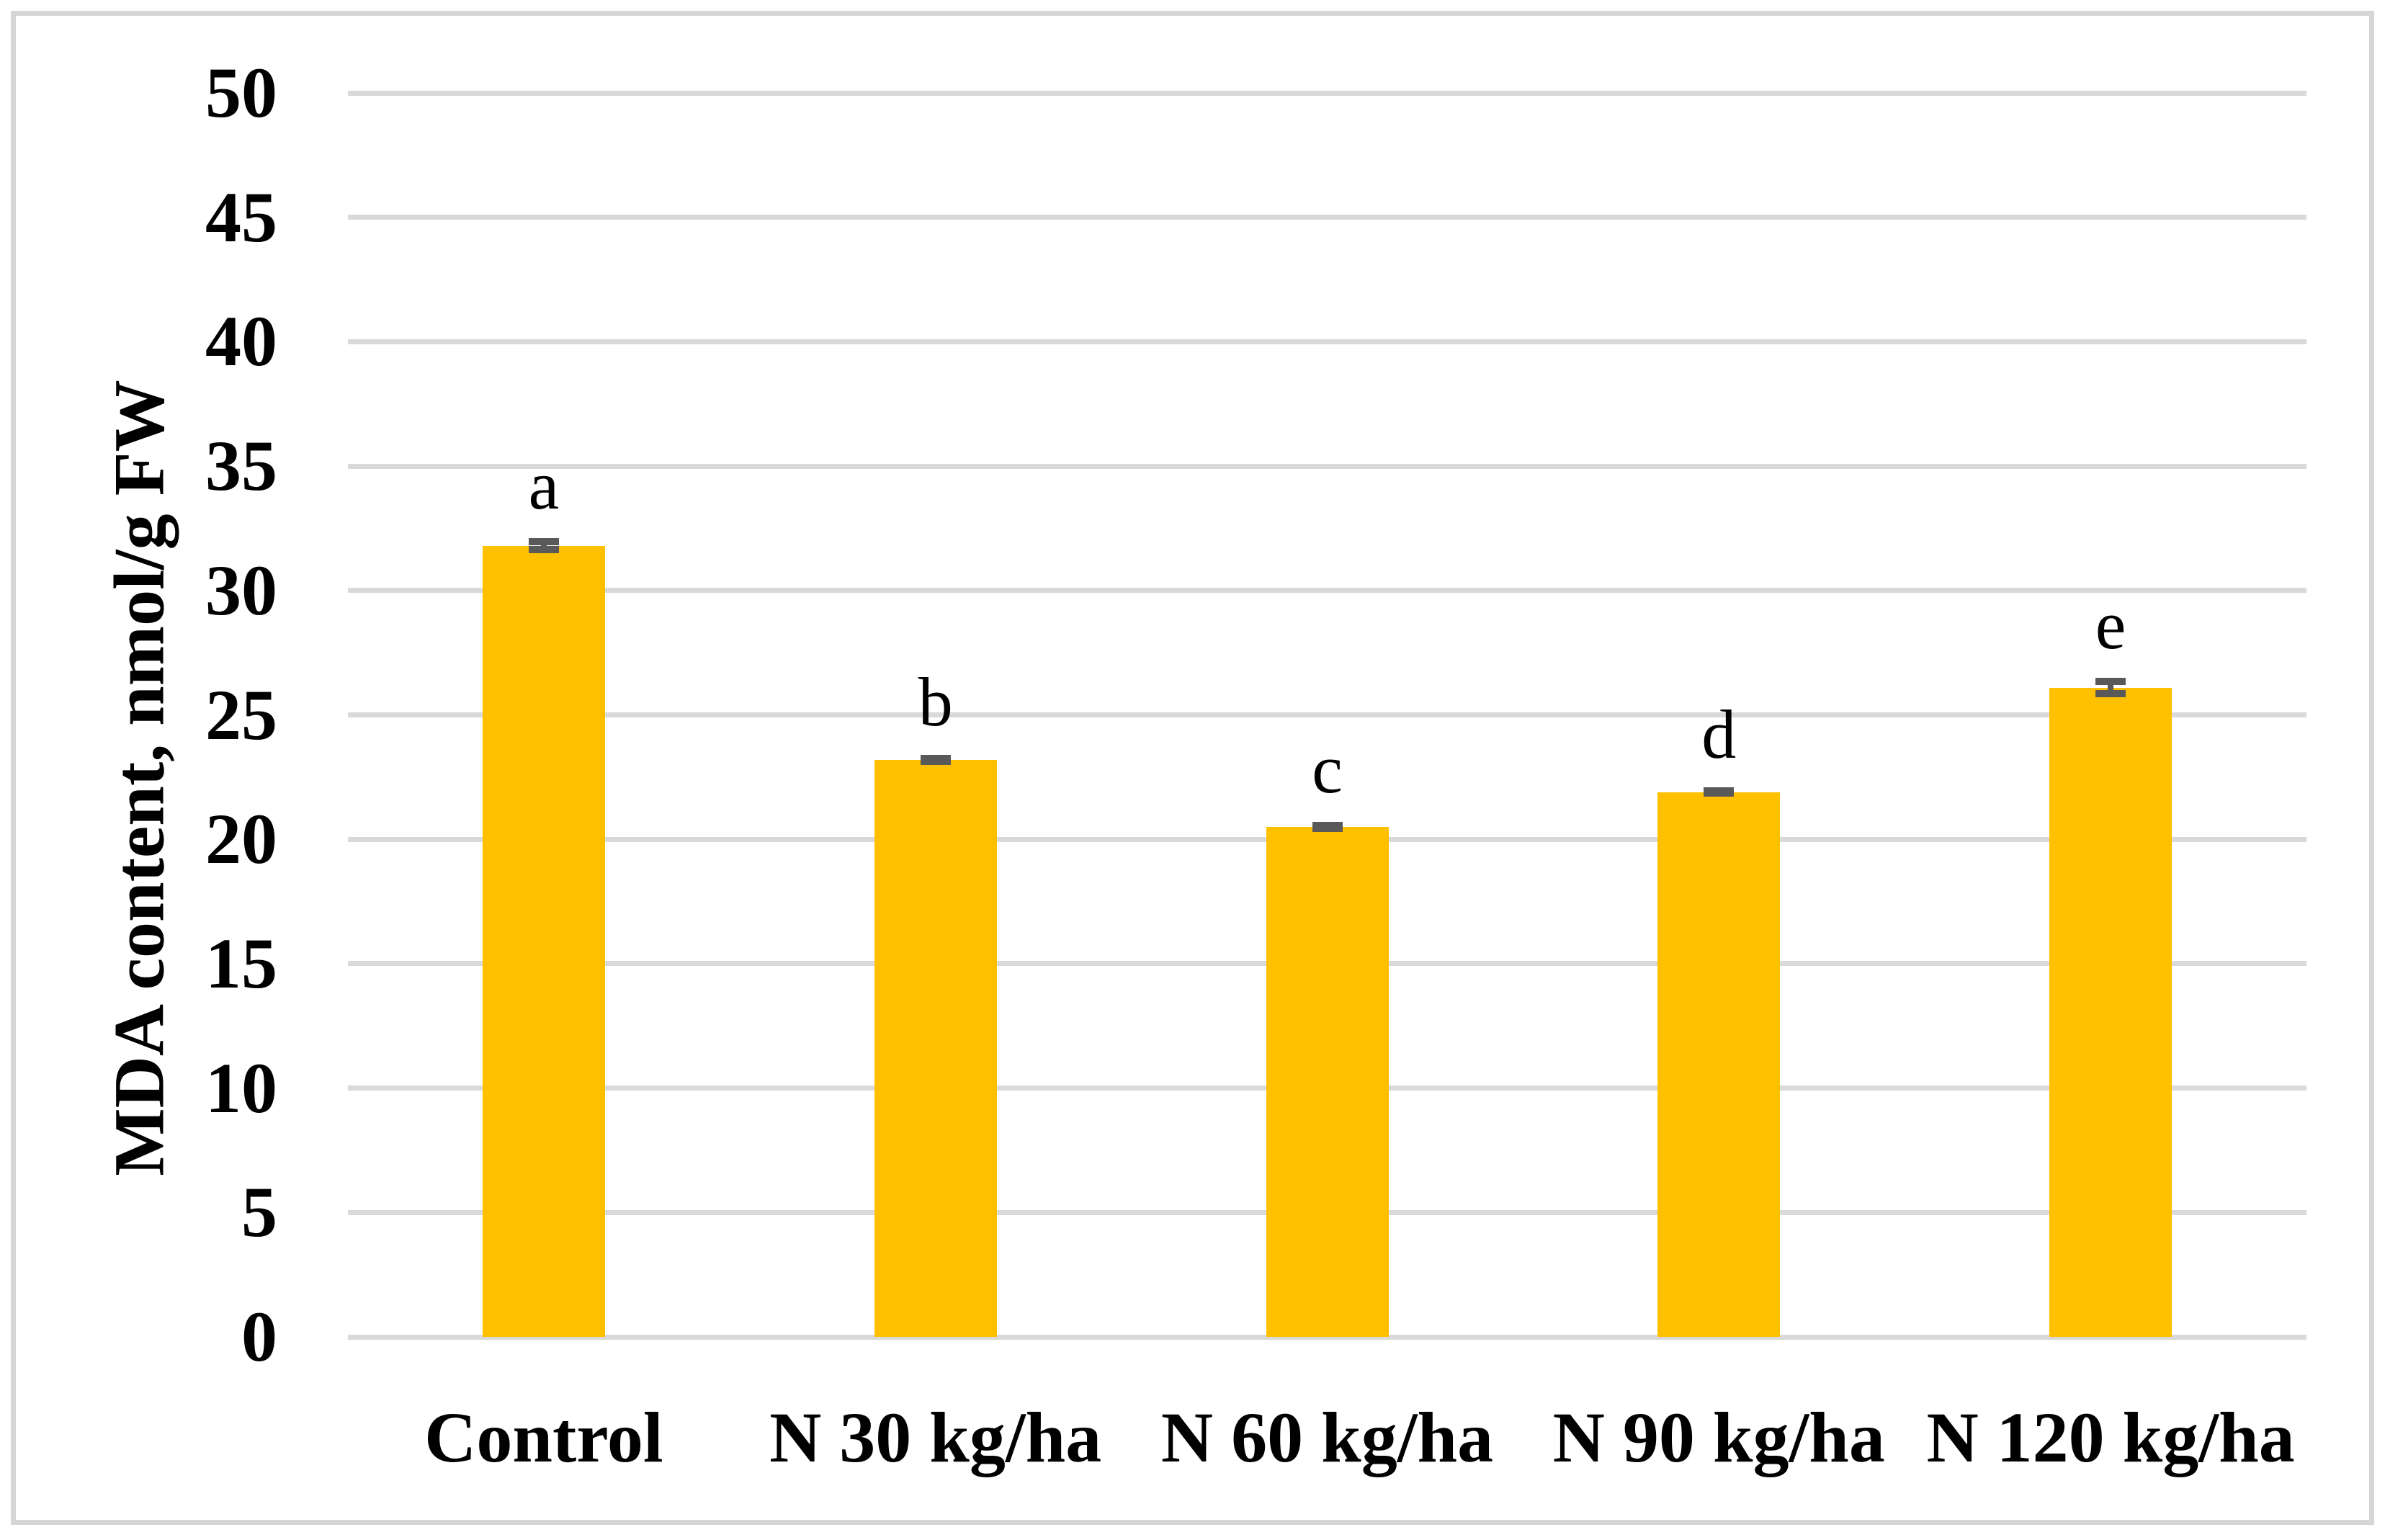 This screenshot has height=1540, width=2385. Describe the element at coordinates (1719, 734) in the screenshot. I see `significance-letter: d` at that location.